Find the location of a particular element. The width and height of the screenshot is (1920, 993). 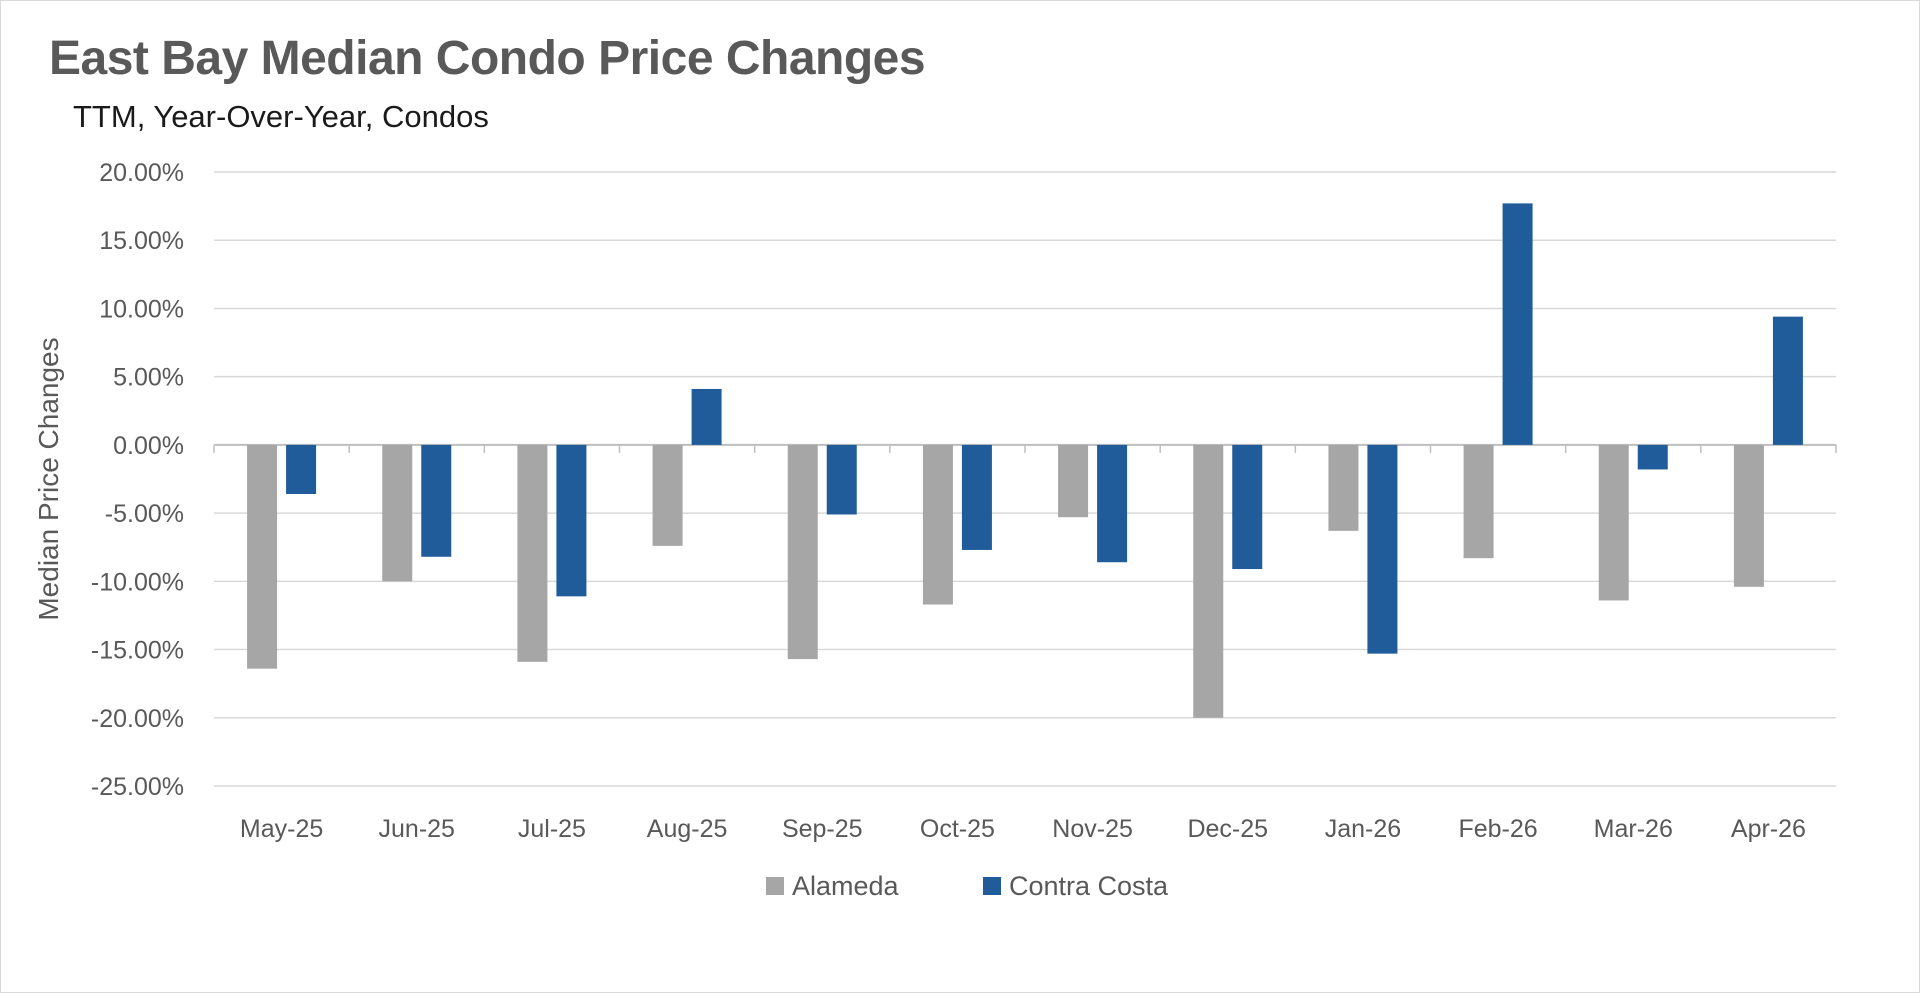

chart-subtitle: TTM, Year-Over-Year, Condos is located at coordinates (281, 116).